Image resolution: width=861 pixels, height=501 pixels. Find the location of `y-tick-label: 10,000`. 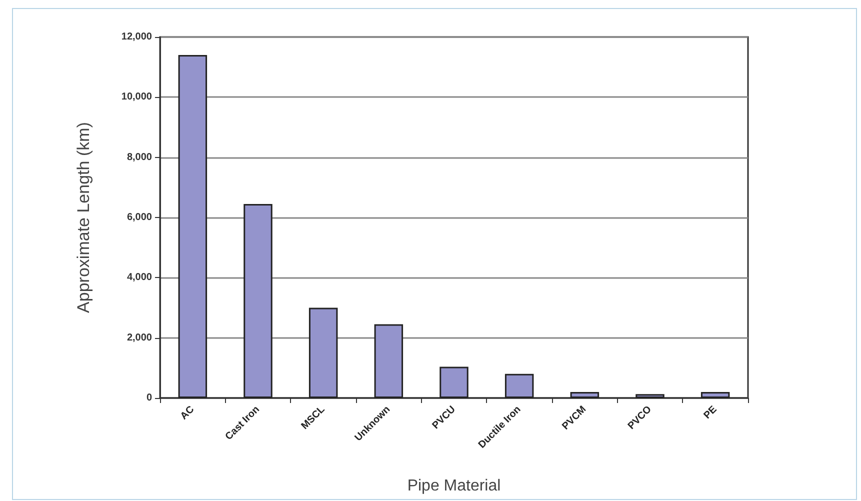

y-tick-label: 10,000 is located at coordinates (136, 97).